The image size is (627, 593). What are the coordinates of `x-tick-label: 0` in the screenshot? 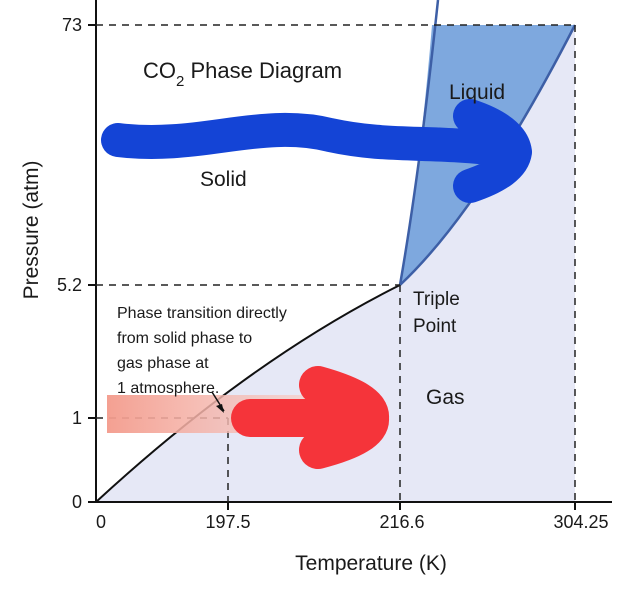 It's located at (101, 522).